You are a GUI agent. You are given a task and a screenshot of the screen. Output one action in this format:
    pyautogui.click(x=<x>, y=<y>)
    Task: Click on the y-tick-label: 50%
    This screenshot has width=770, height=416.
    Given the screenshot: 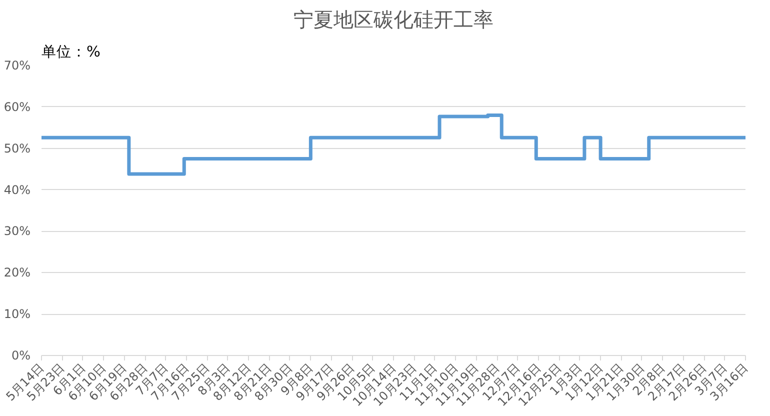 What is the action you would take?
    pyautogui.click(x=17, y=148)
    